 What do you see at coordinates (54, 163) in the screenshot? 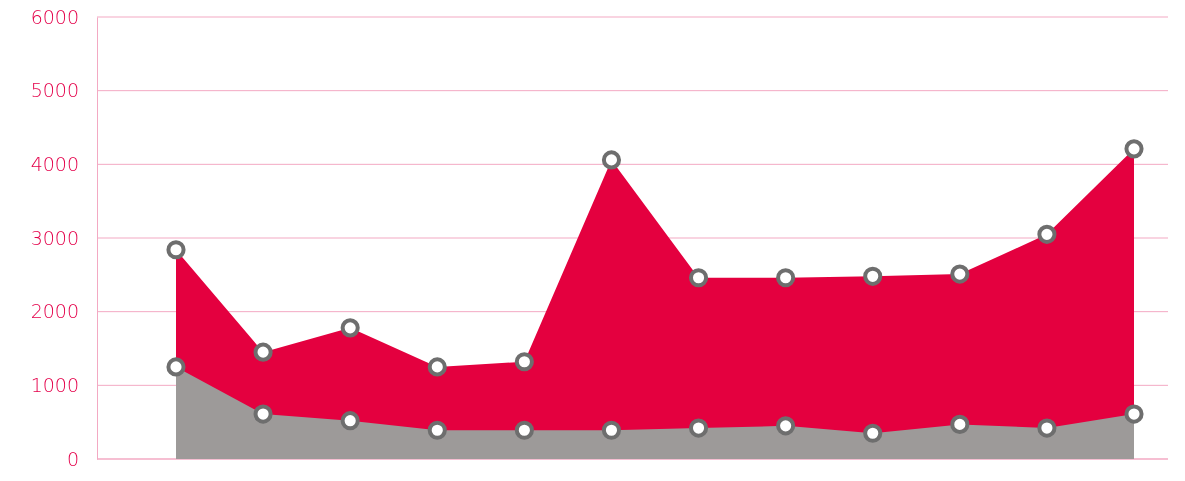
I see `y-tick-label: 4000` at bounding box center [54, 163].